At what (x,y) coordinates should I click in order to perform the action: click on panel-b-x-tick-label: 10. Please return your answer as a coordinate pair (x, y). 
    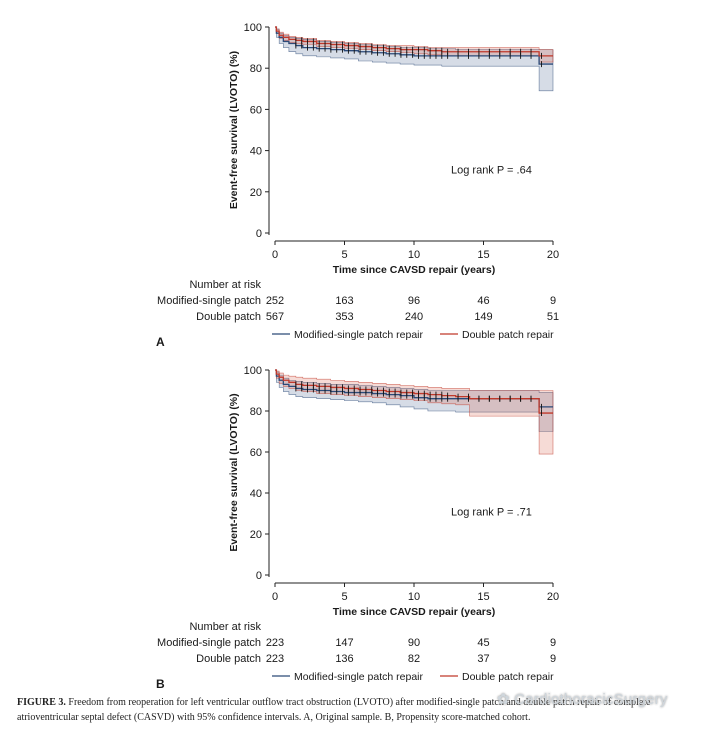
    Looking at the image, I should click on (414, 597).